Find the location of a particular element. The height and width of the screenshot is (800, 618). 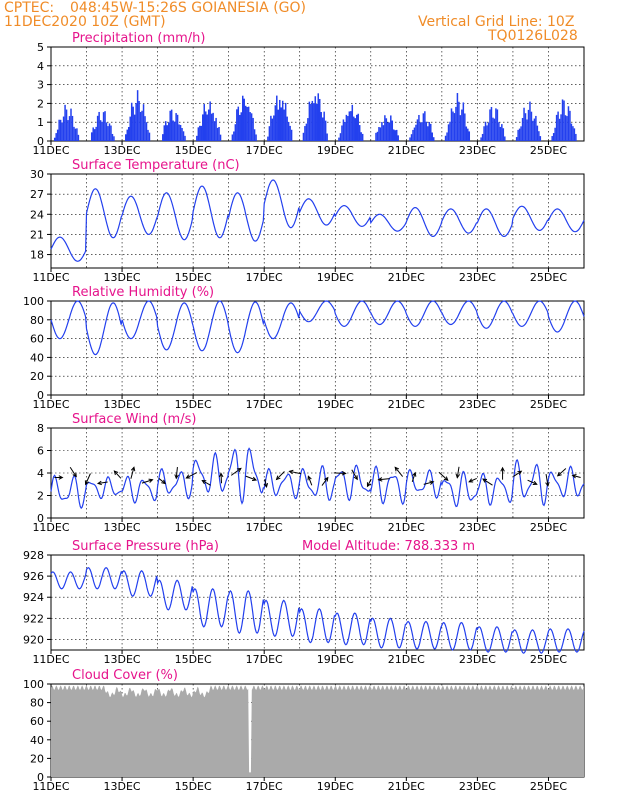

panel-title: Relative Humidity (%) is located at coordinates (143, 292).